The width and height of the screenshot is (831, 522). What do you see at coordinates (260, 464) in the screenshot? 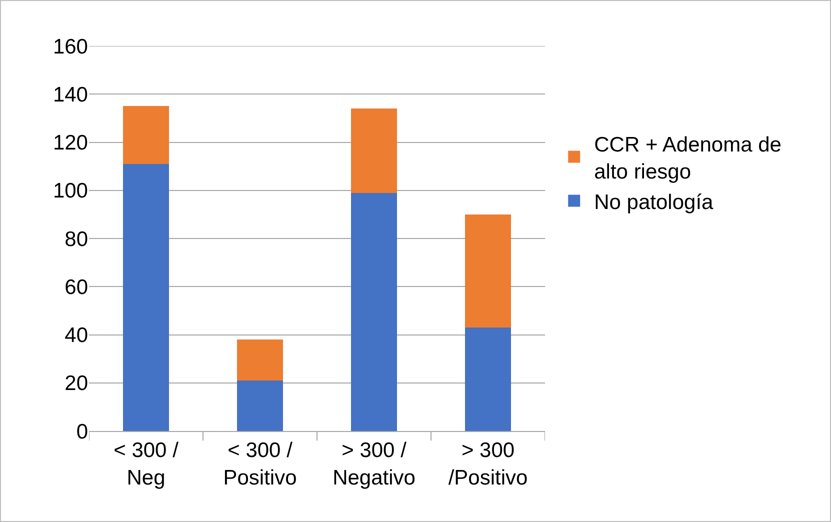
I see `x-tick-label: < 300 / Positivo` at bounding box center [260, 464].